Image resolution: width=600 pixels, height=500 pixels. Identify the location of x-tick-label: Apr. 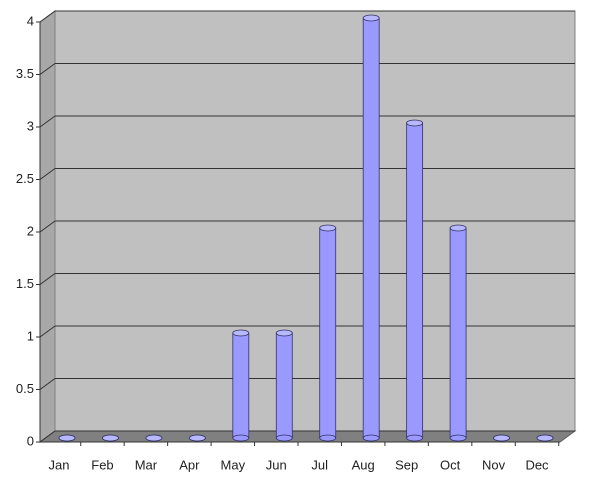
(189, 464).